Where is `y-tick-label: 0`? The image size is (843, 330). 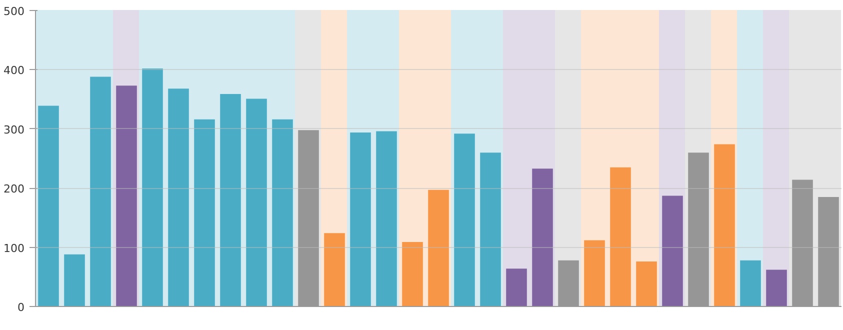
y-tick-label: 0 is located at coordinates (21, 307).